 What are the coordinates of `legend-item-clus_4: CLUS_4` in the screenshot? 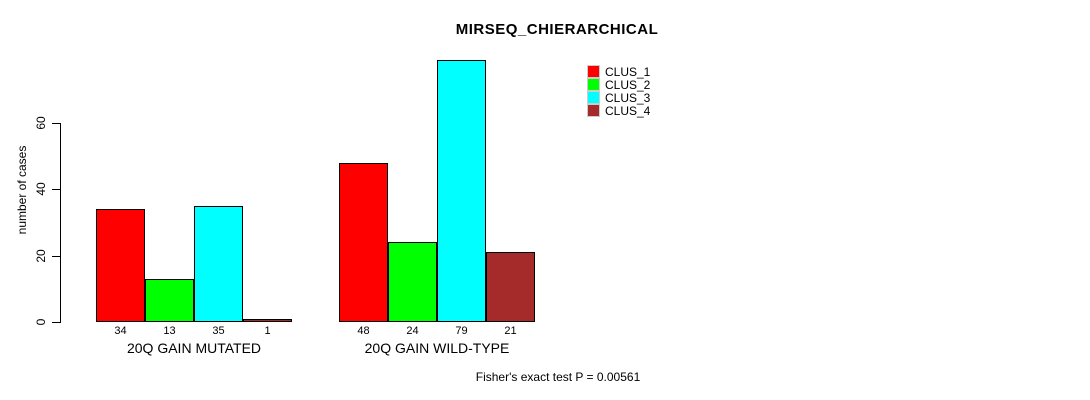 It's located at (619, 110).